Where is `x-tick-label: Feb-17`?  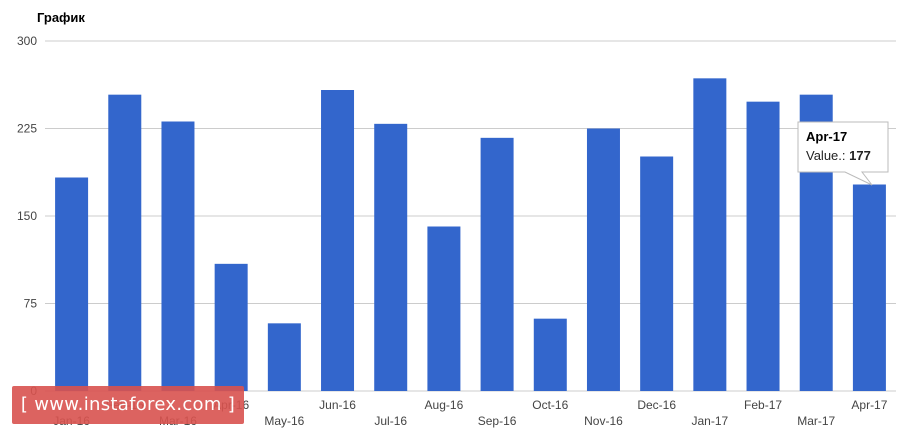
x-tick-label: Feb-17 is located at coordinates (763, 405).